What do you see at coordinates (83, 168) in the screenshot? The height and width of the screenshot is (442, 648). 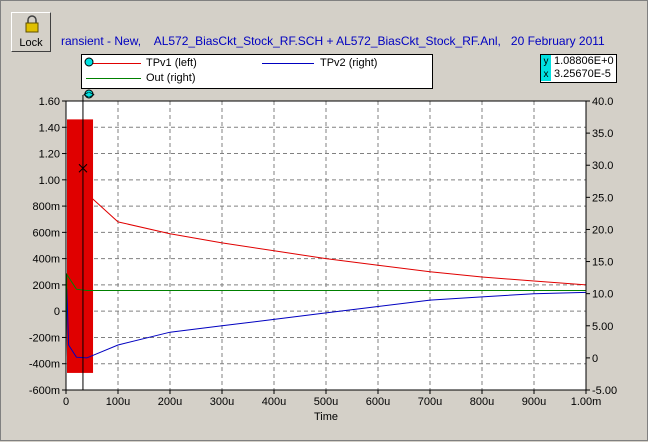 I see `cursor-crosshair` at bounding box center [83, 168].